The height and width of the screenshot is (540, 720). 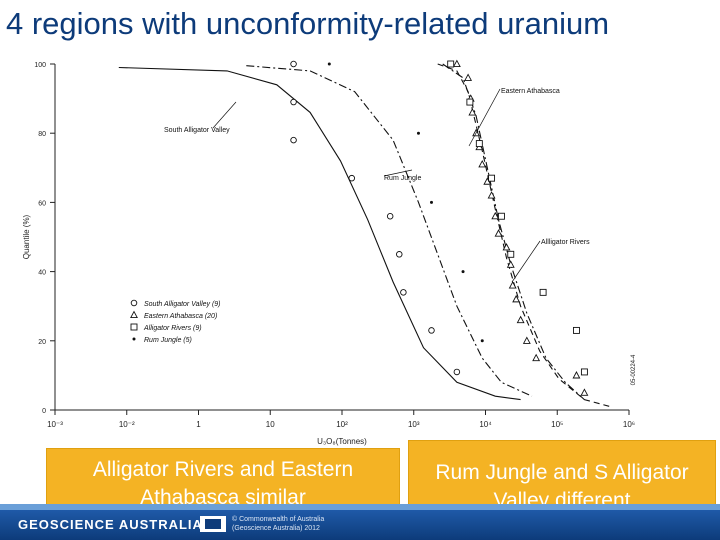 What do you see at coordinates (26, 236) in the screenshot?
I see `y-axis-label: Quantile (%)` at bounding box center [26, 236].